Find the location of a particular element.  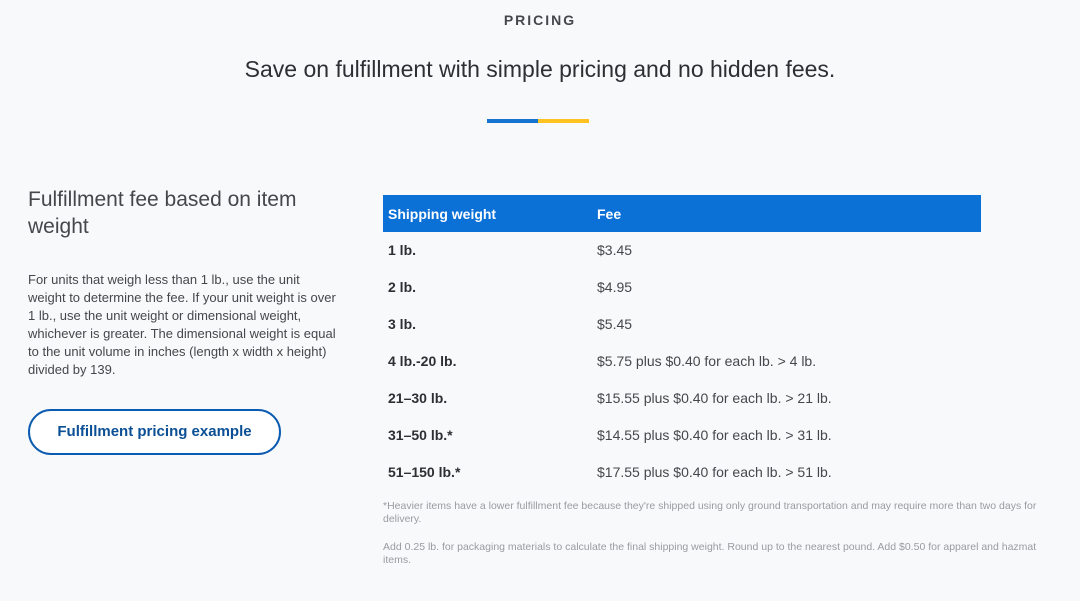

table-row: 1 lb. $3.45 is located at coordinates (682, 250).